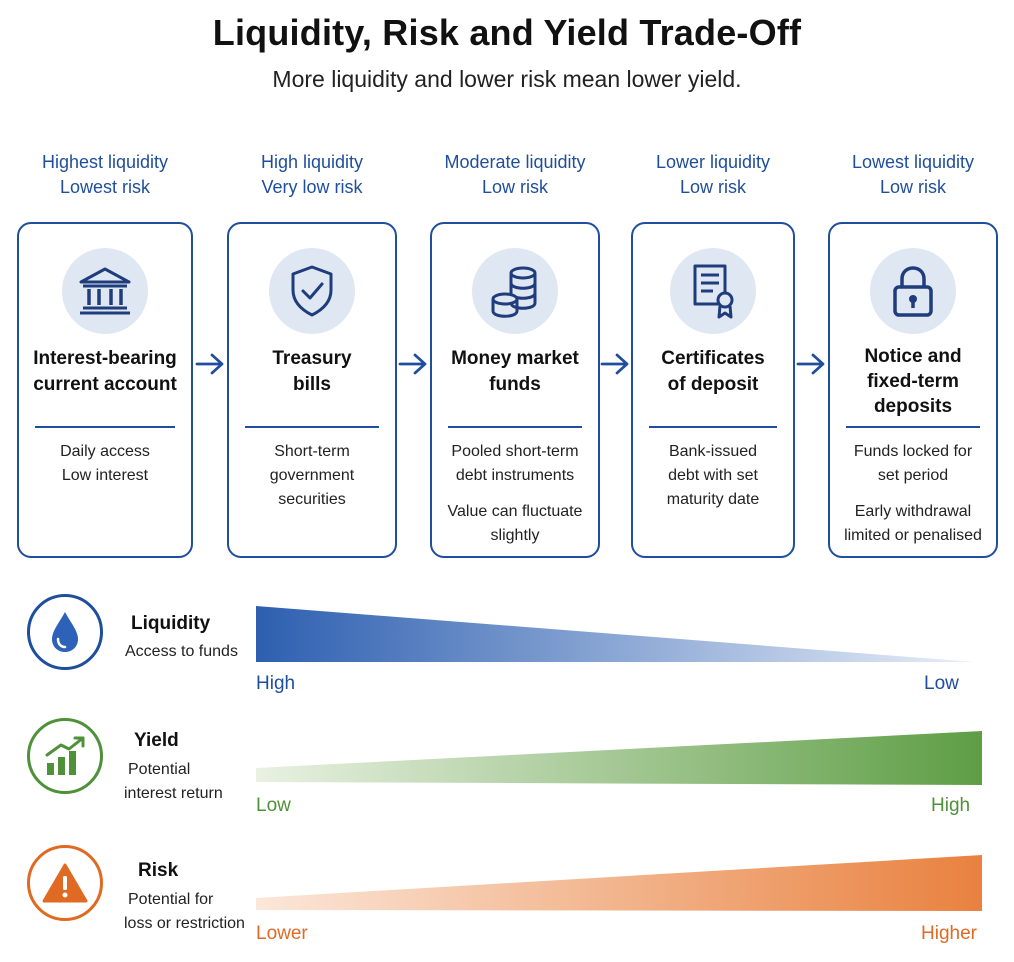 This screenshot has height=962, width=1014. I want to click on description-paragraph: Early withdrawal limited or penalised, so click(913, 524).